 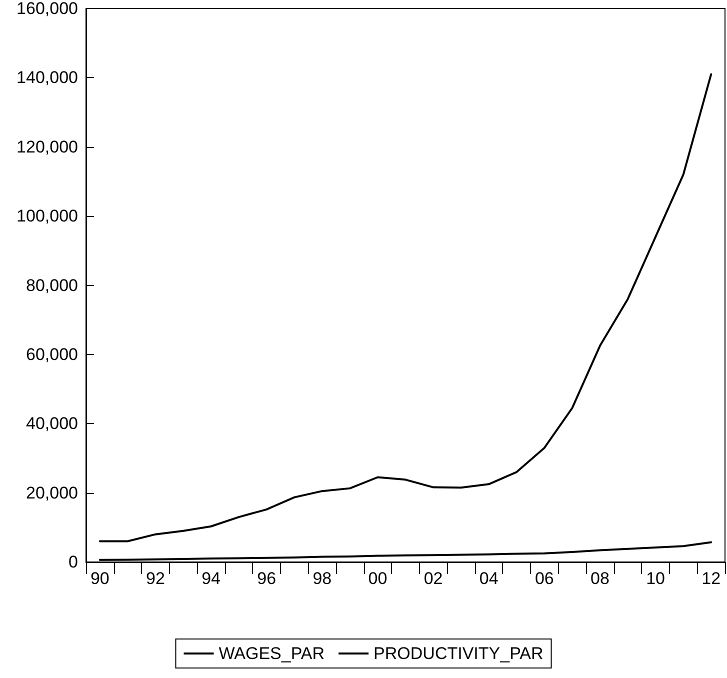 I want to click on x-tick-label: 92, so click(x=155, y=578).